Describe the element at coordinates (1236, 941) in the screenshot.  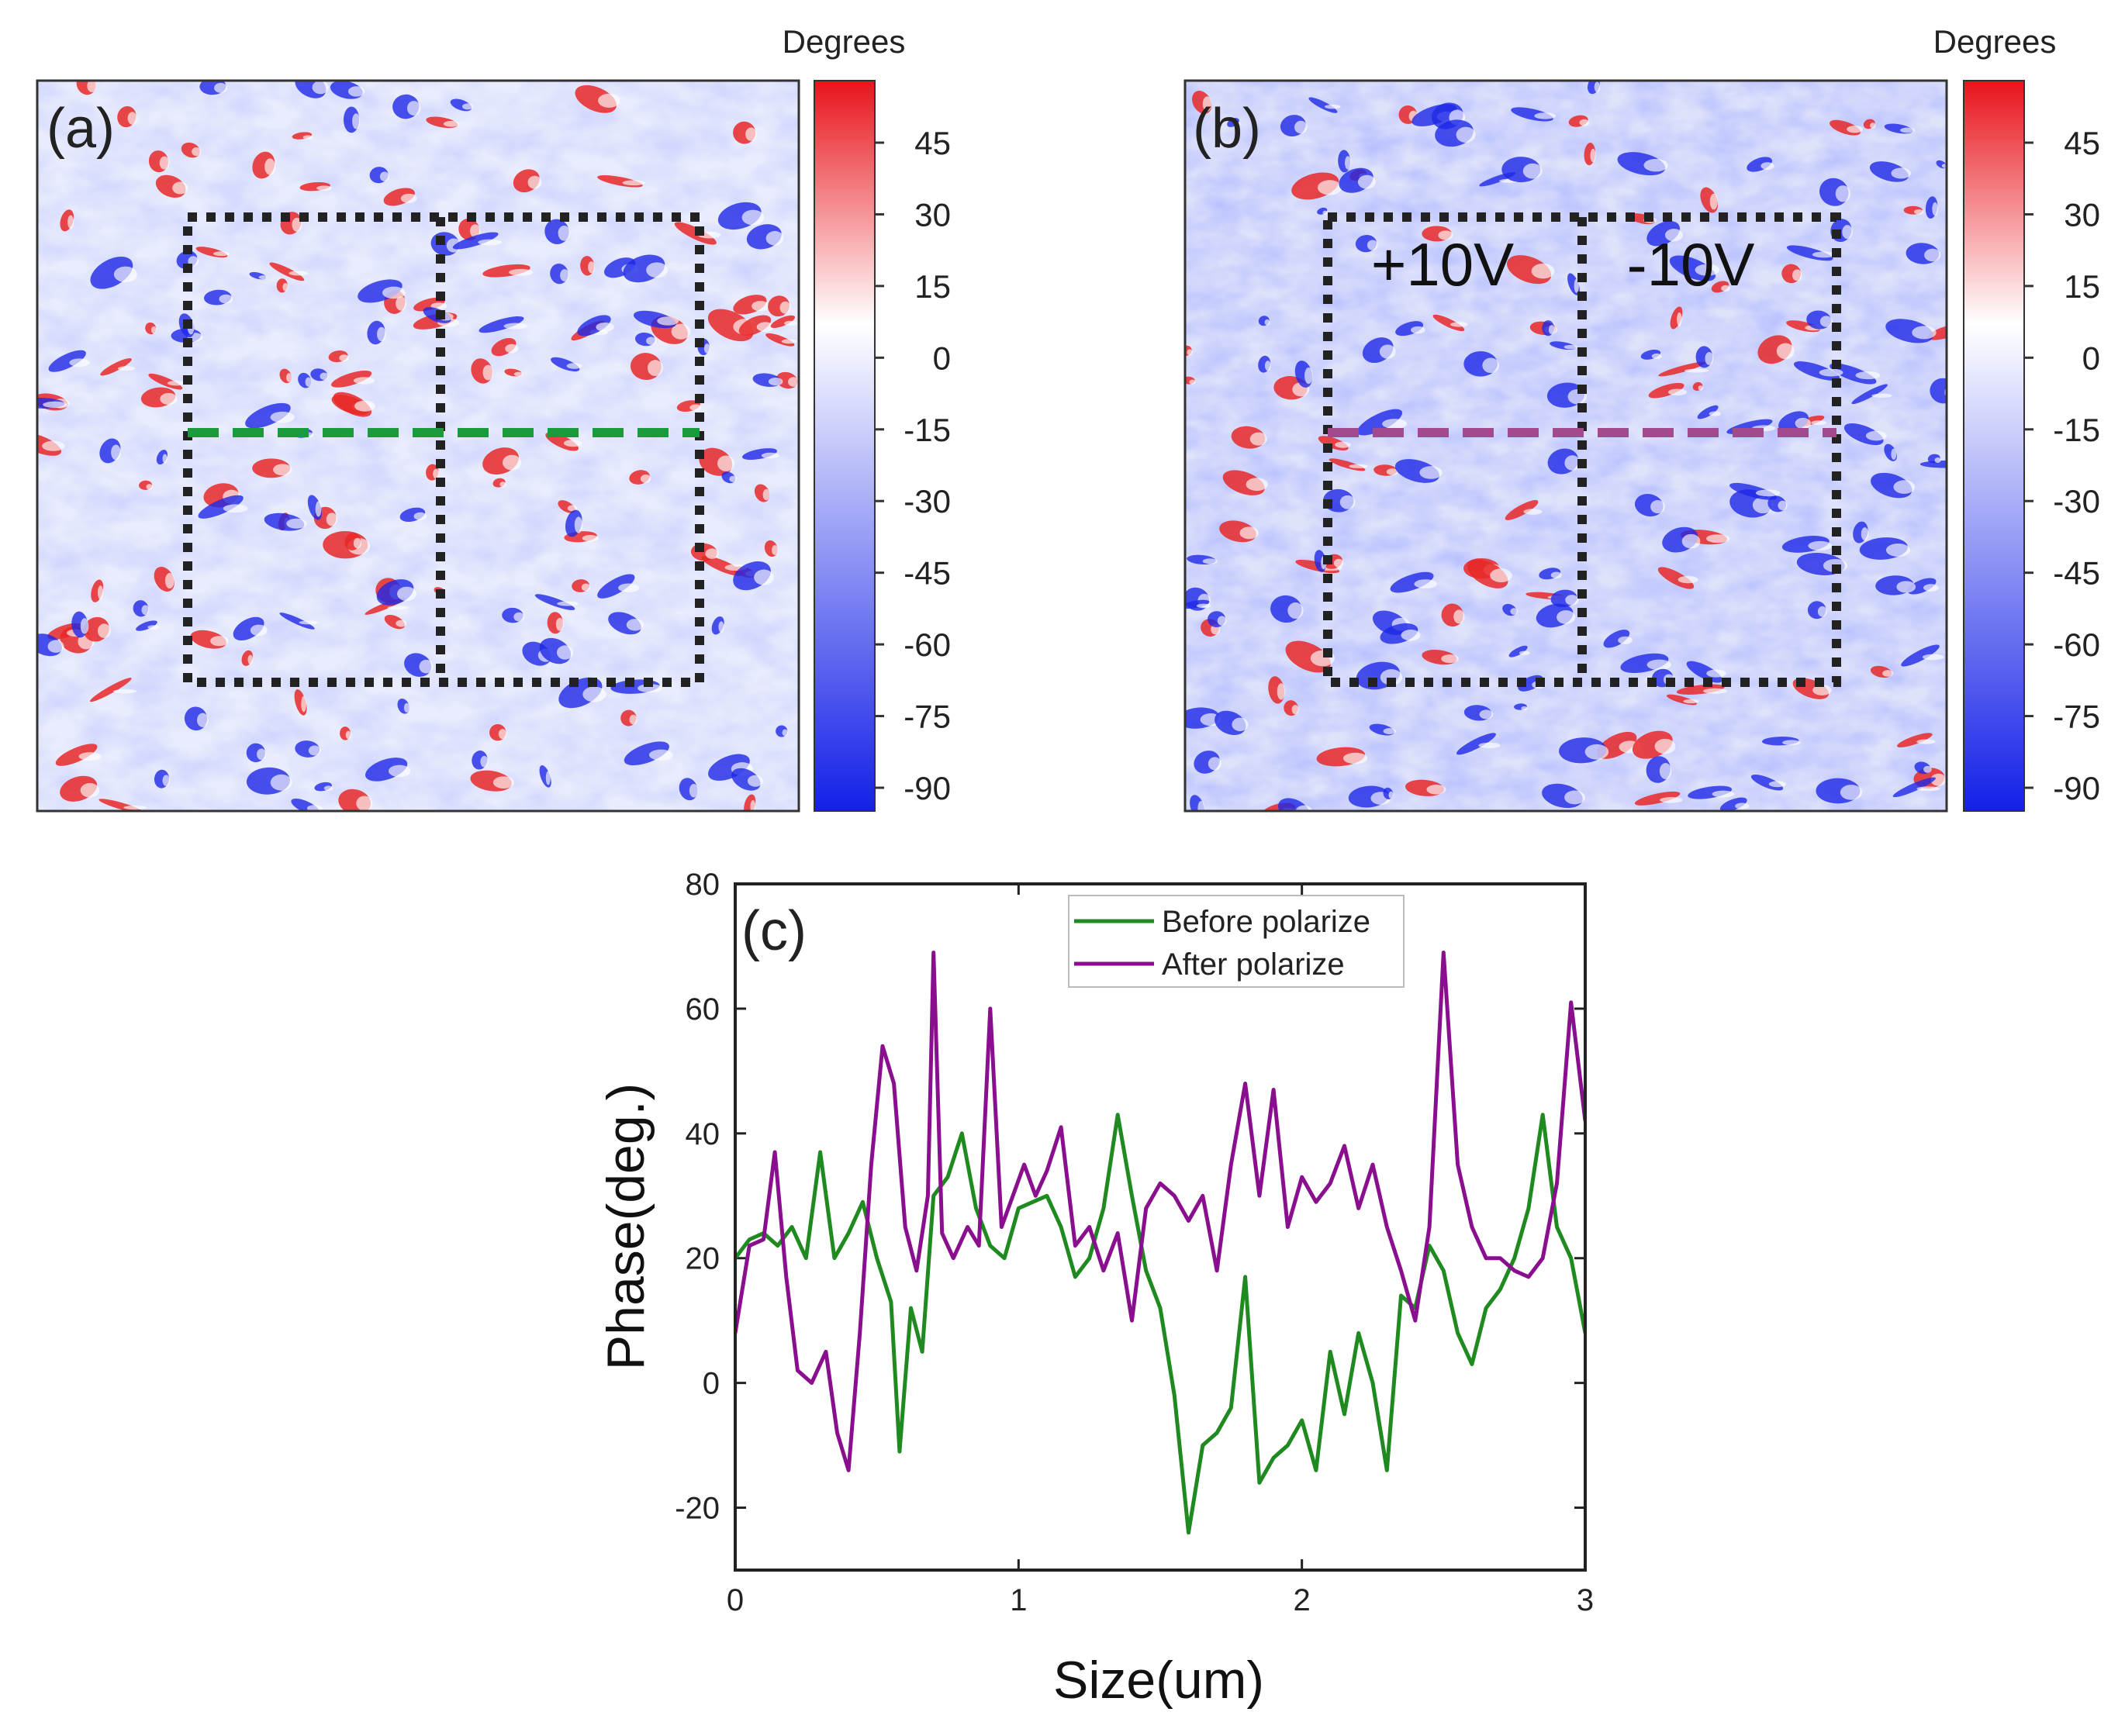
I see `legend: Before polarize After polarize` at that location.